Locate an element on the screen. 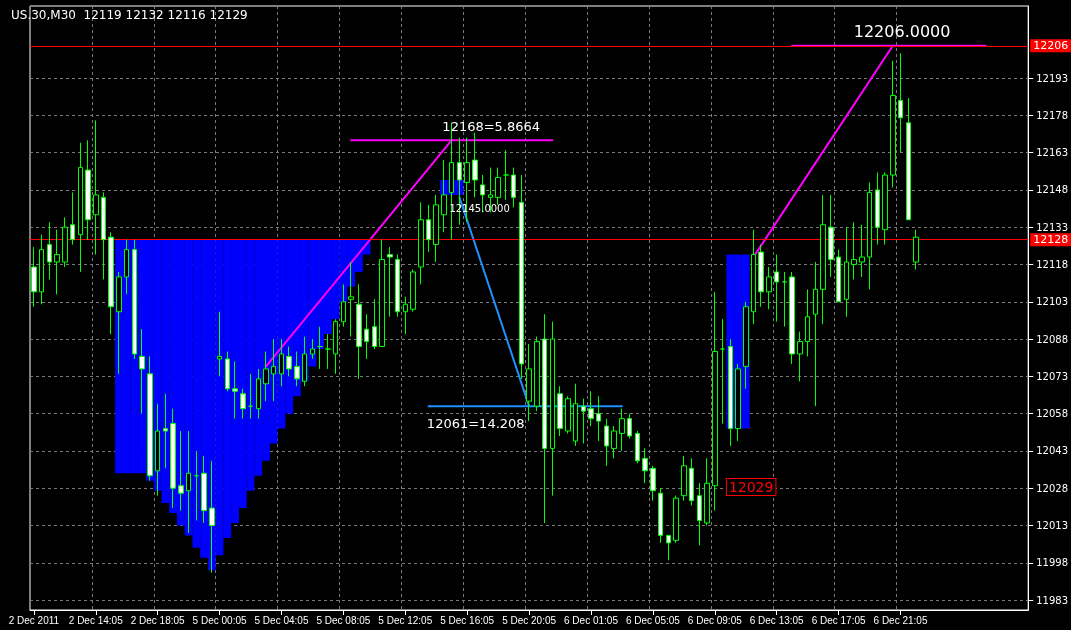  x-tick-label: 2 Dec 18:05 is located at coordinates (158, 620).